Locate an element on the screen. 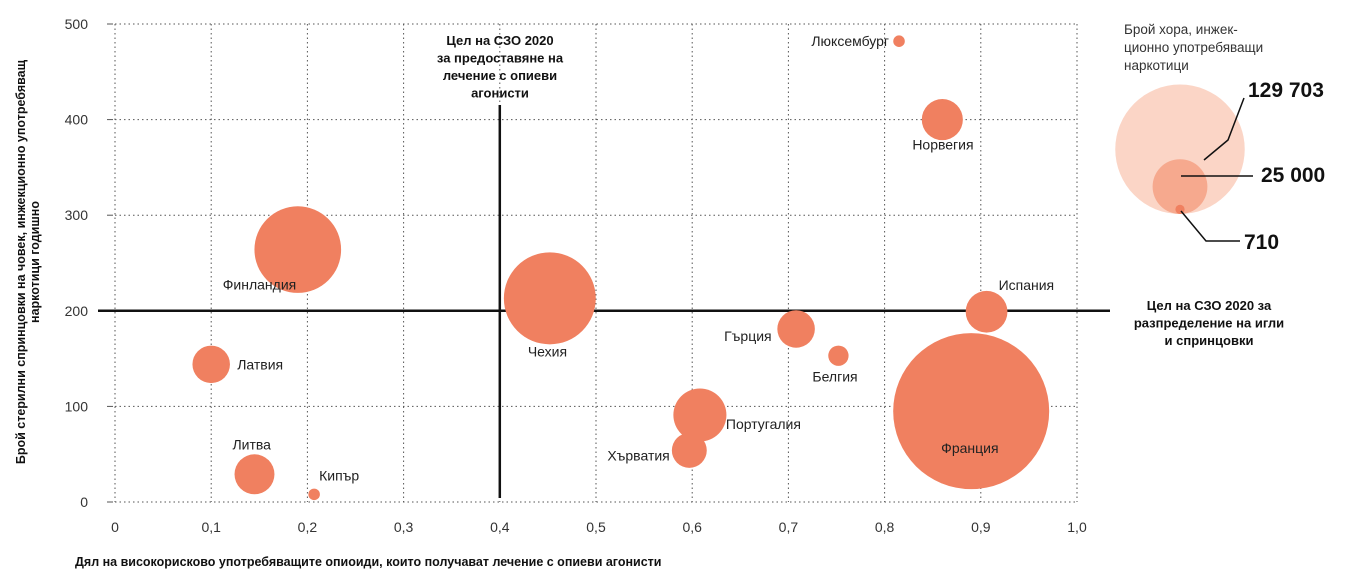 The height and width of the screenshot is (572, 1352). x-tick-label: 0,9 is located at coordinates (981, 527).